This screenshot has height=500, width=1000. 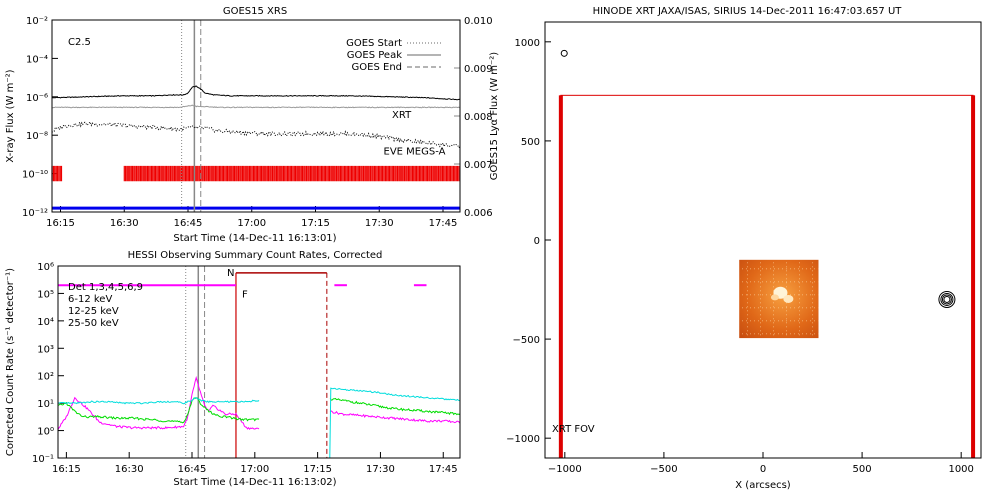 I want to click on goes-y-tick-label: 10⁻², so click(x=37, y=21).